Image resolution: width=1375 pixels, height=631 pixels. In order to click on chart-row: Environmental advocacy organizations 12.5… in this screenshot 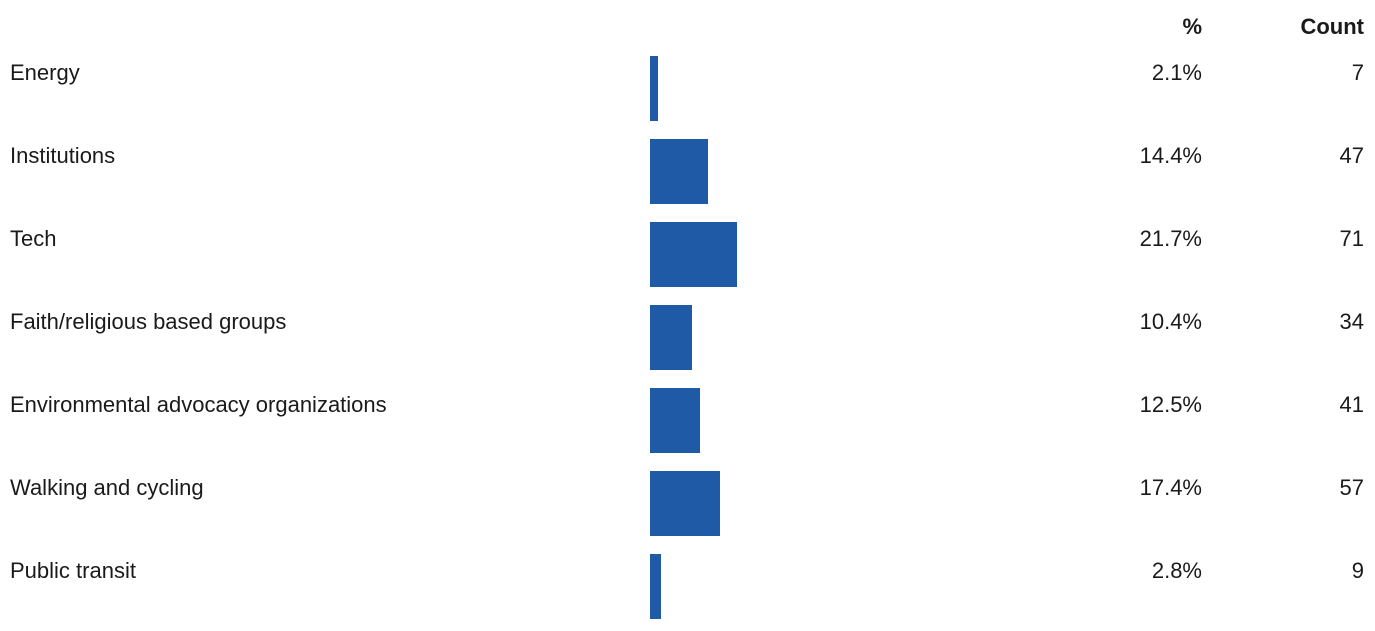, I will do `click(687, 423)`.